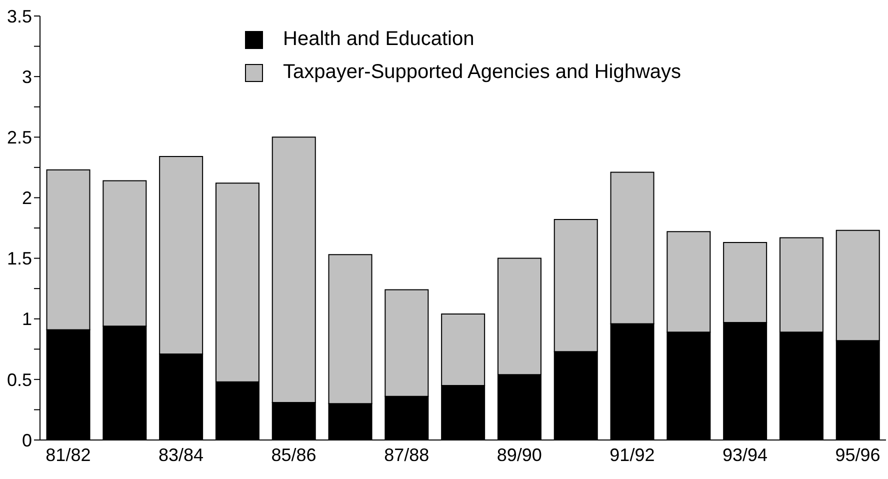  What do you see at coordinates (27, 440) in the screenshot?
I see `y-tick-label: 0` at bounding box center [27, 440].